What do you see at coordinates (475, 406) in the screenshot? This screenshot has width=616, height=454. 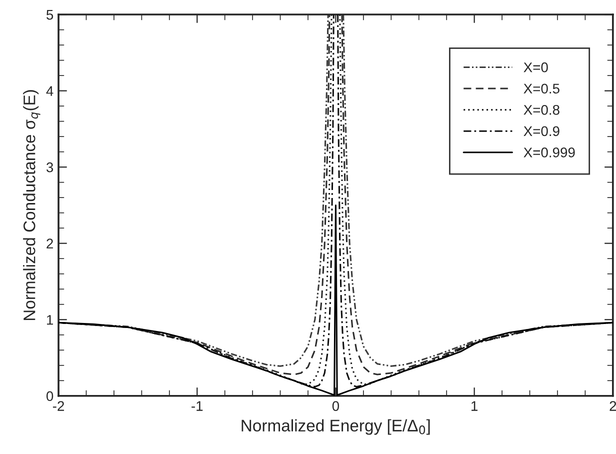 I see `x-tick-label: 1` at bounding box center [475, 406].